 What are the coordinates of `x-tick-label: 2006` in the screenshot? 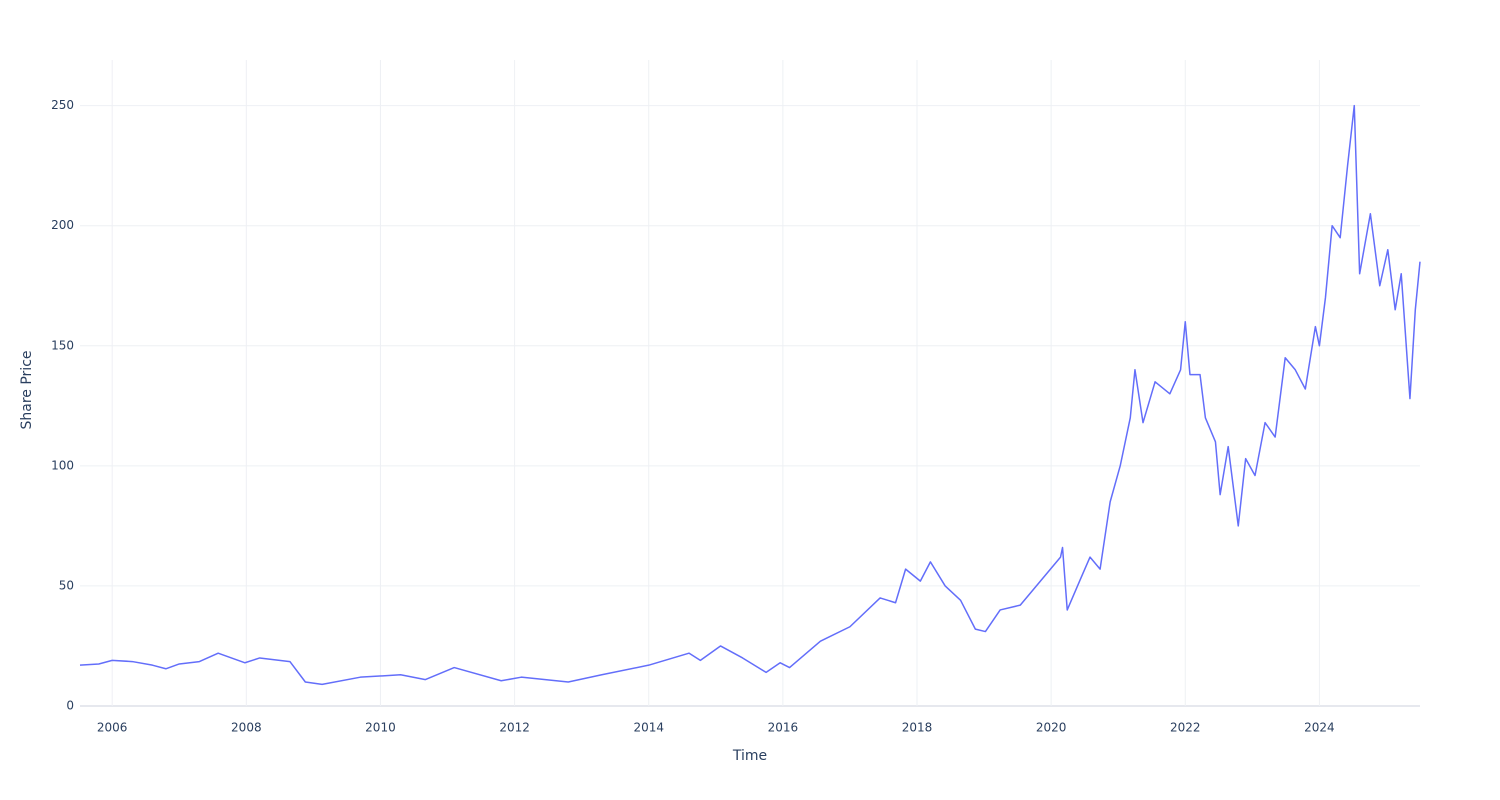 It's located at (112, 728).